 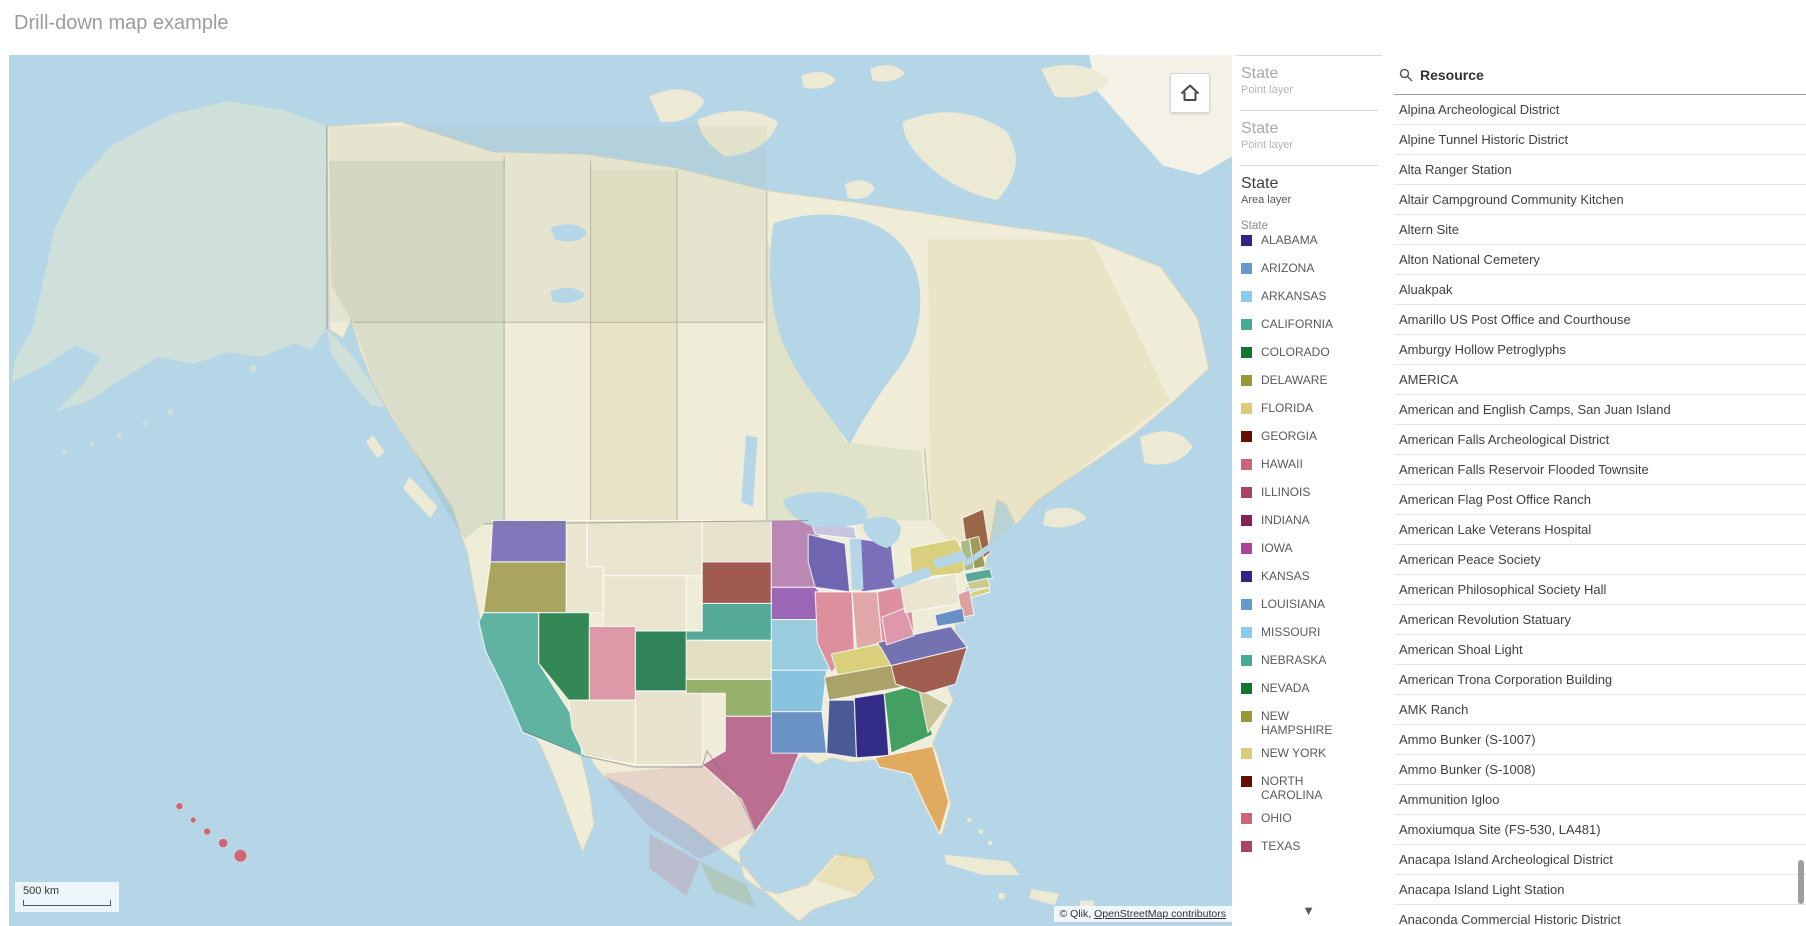 What do you see at coordinates (1160, 914) in the screenshot?
I see `attribution-link: OpenStreetMap contributors` at bounding box center [1160, 914].